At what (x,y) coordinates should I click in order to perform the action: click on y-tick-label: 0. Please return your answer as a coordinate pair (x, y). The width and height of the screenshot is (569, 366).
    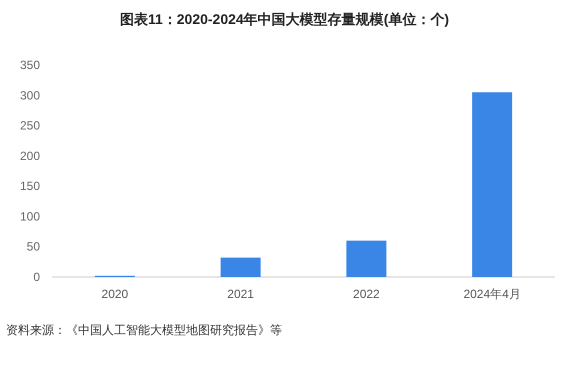
    Looking at the image, I should click on (36, 277).